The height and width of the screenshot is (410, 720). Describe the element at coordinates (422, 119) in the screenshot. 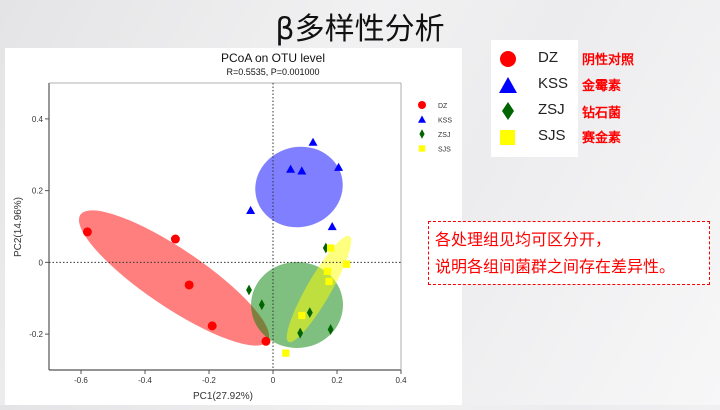

I see `chart-legend-kss-marker` at that location.